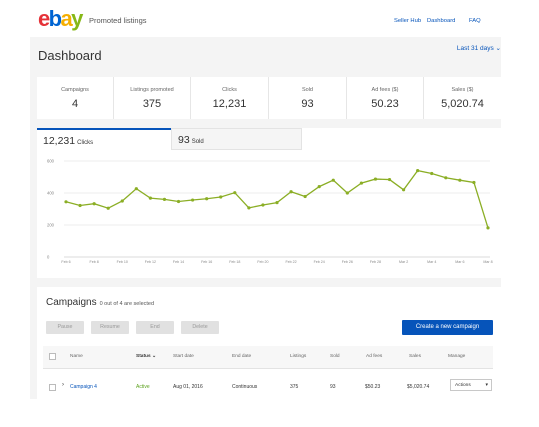  I want to click on y-tick-label: 600, so click(51, 161).